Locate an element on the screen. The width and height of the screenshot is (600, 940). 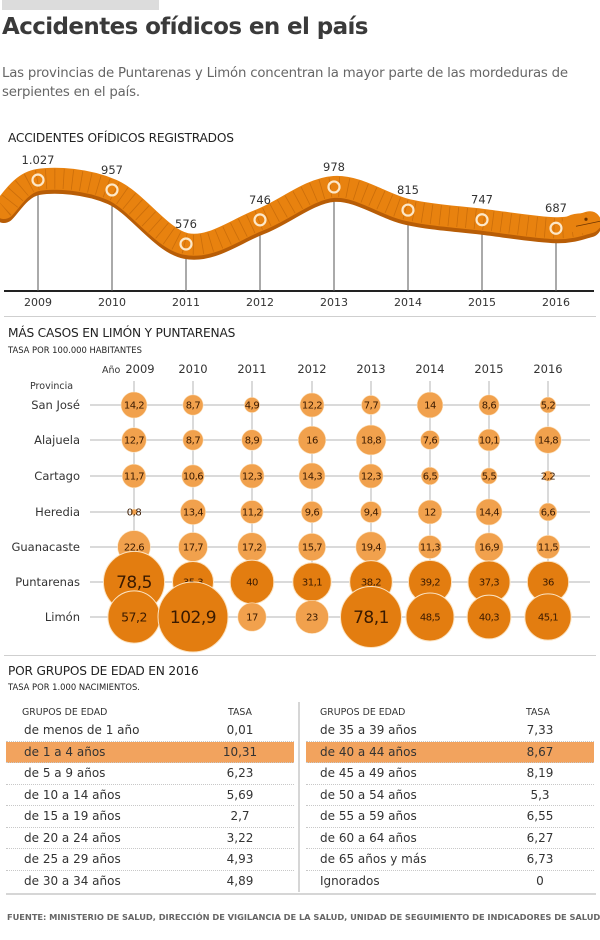
bubble-value-label: 9,4 is located at coordinates (371, 513).